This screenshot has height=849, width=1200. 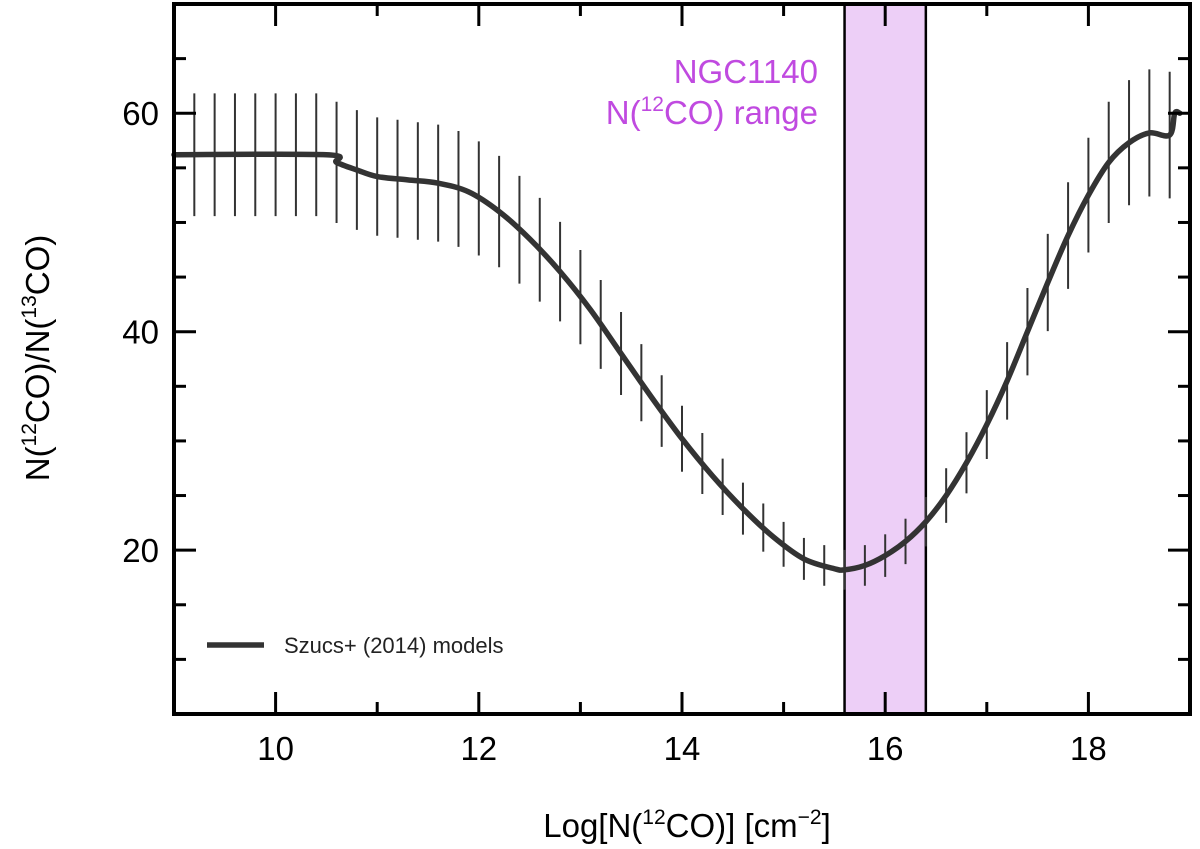 I want to click on x-tick-label: 10, so click(x=275, y=748).